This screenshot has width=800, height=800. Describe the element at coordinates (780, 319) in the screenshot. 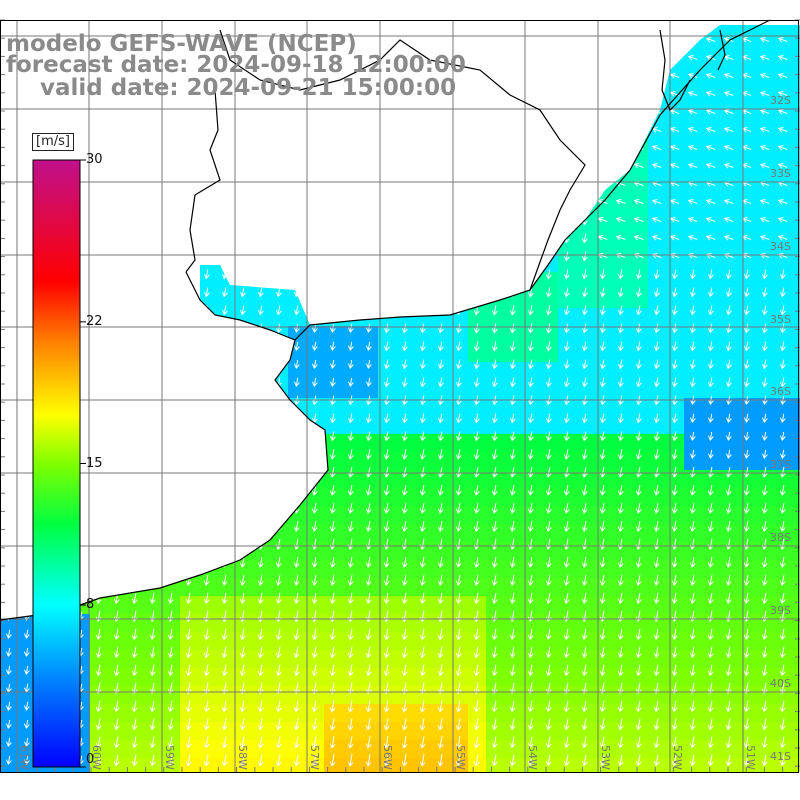

I see `latitude-label: 35S` at that location.